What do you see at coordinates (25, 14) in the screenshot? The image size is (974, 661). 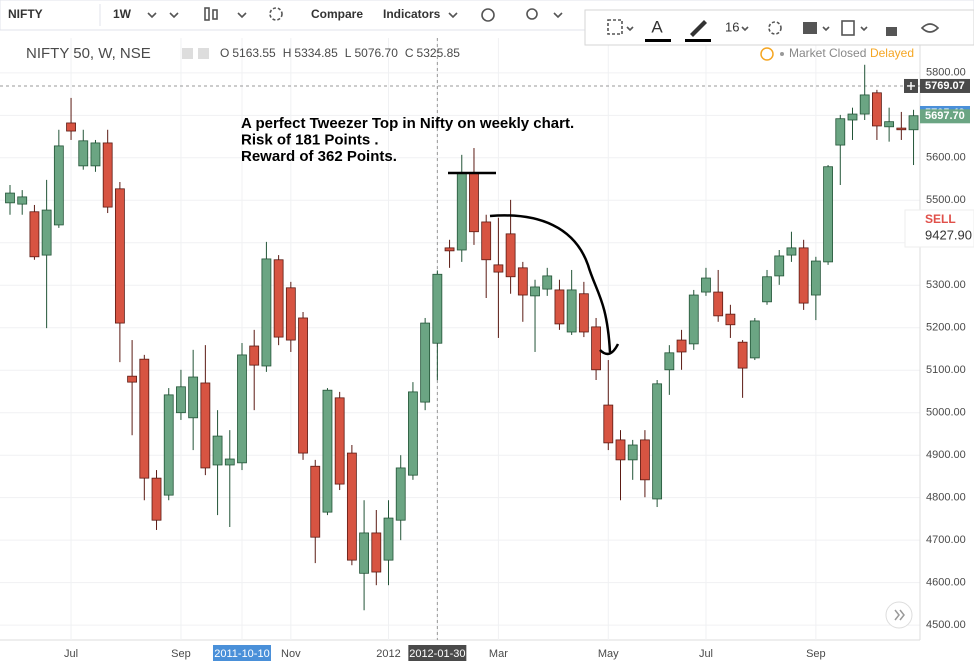 I see `symbol-search: NIFTY` at bounding box center [25, 14].